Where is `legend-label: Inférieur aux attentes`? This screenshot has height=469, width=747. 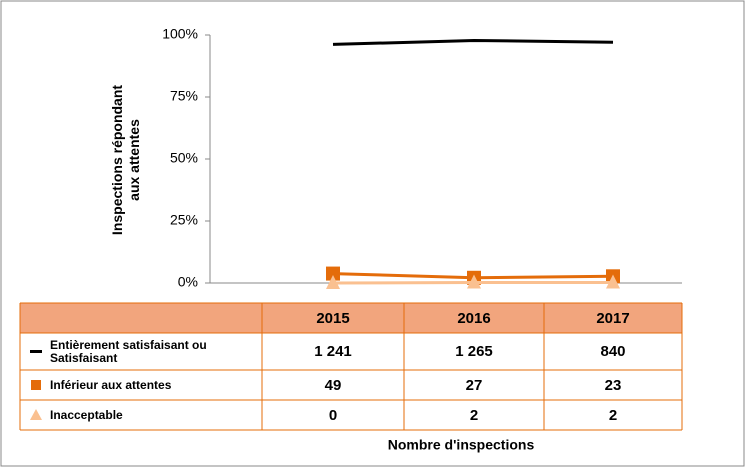 legend-label: Inférieur aux attentes is located at coordinates (111, 384).